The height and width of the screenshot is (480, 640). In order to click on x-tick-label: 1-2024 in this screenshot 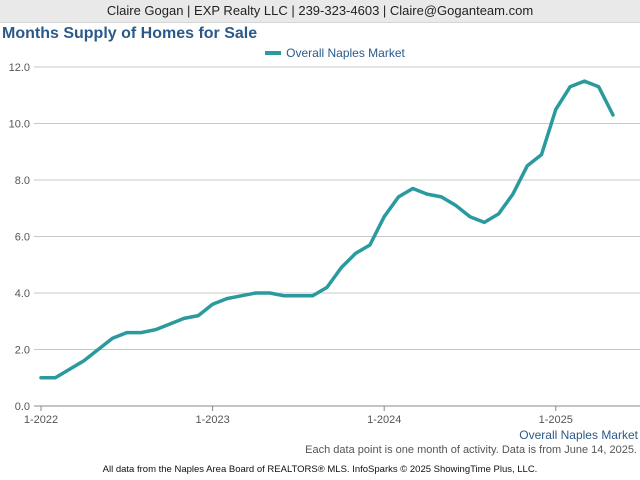, I will do `click(384, 420)`.